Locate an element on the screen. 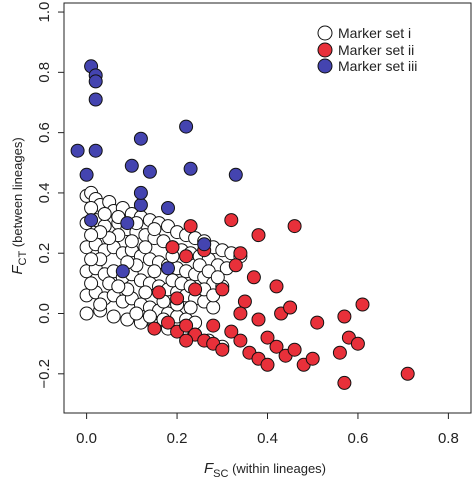  legend-marker-set-i is located at coordinates (325, 33).